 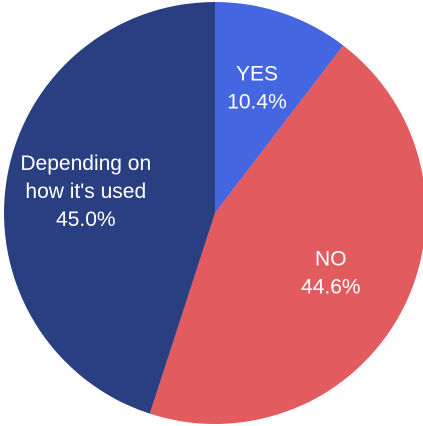 What do you see at coordinates (331, 286) in the screenshot?
I see `slice-value-label: 44.6%` at bounding box center [331, 286].